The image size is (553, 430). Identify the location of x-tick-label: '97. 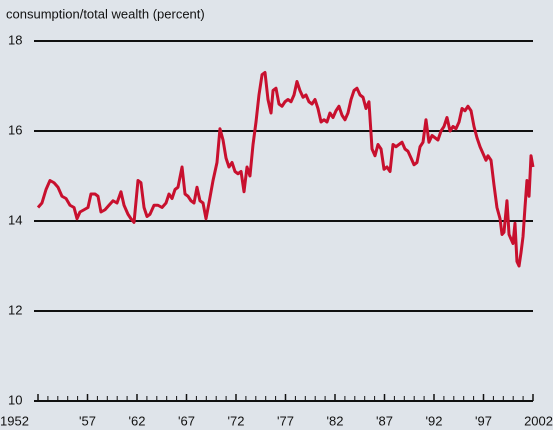
(483, 420).